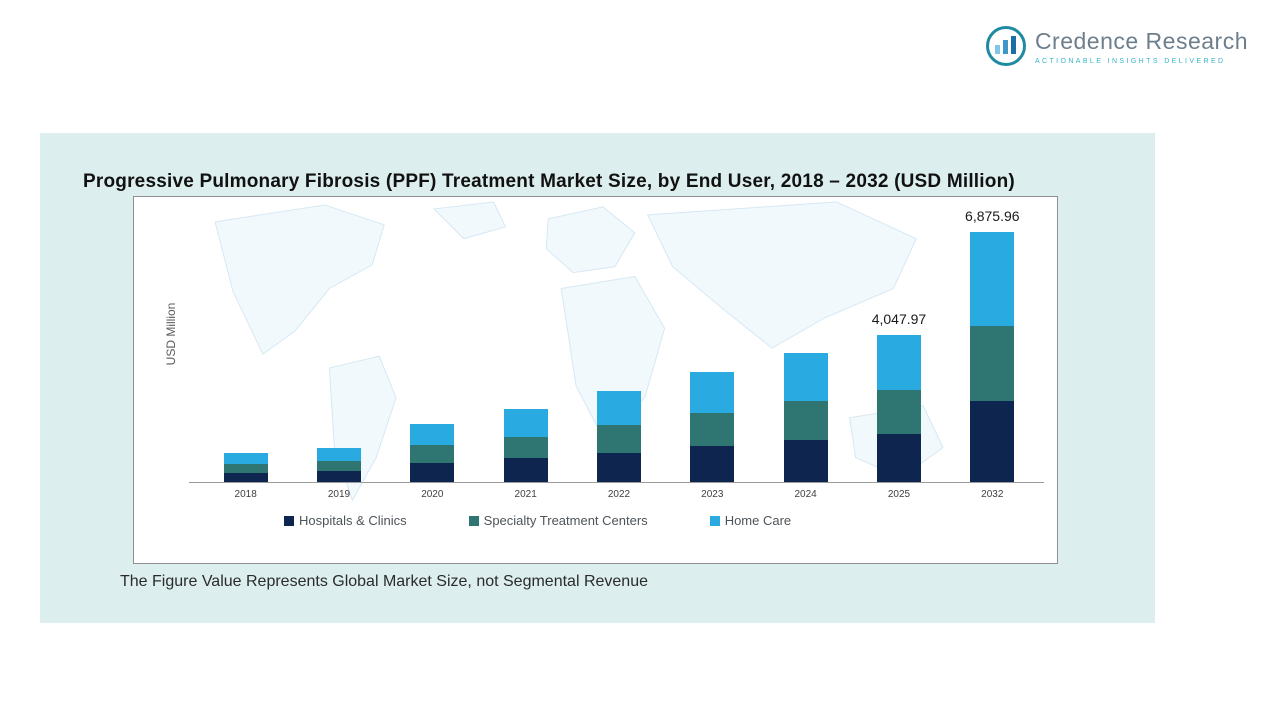 Image resolution: width=1280 pixels, height=720 pixels. What do you see at coordinates (1141, 40) in the screenshot?
I see `company-name: Credence Research` at bounding box center [1141, 40].